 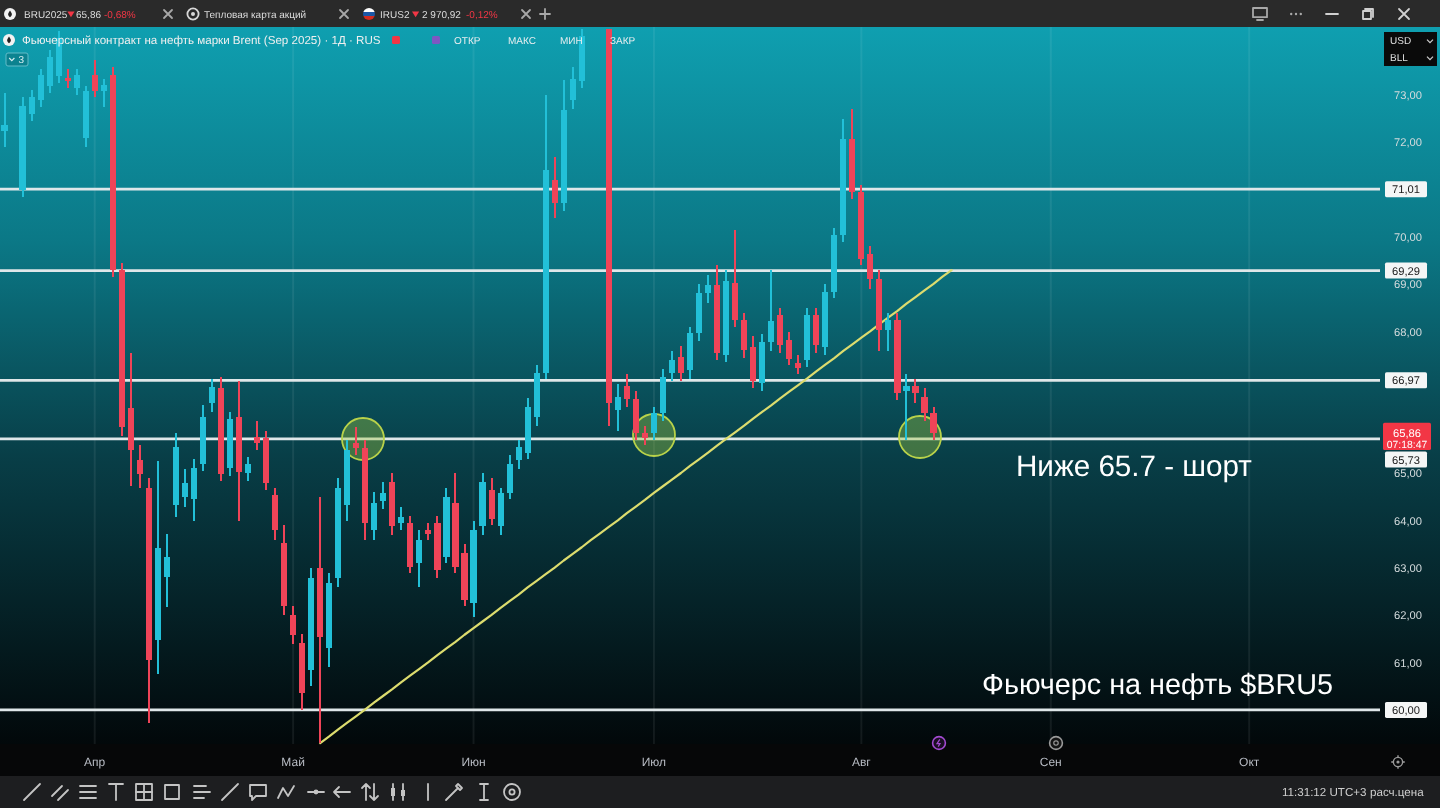 I want to click on annotation: Ниже 65.7 - шорт, so click(x=1134, y=468).